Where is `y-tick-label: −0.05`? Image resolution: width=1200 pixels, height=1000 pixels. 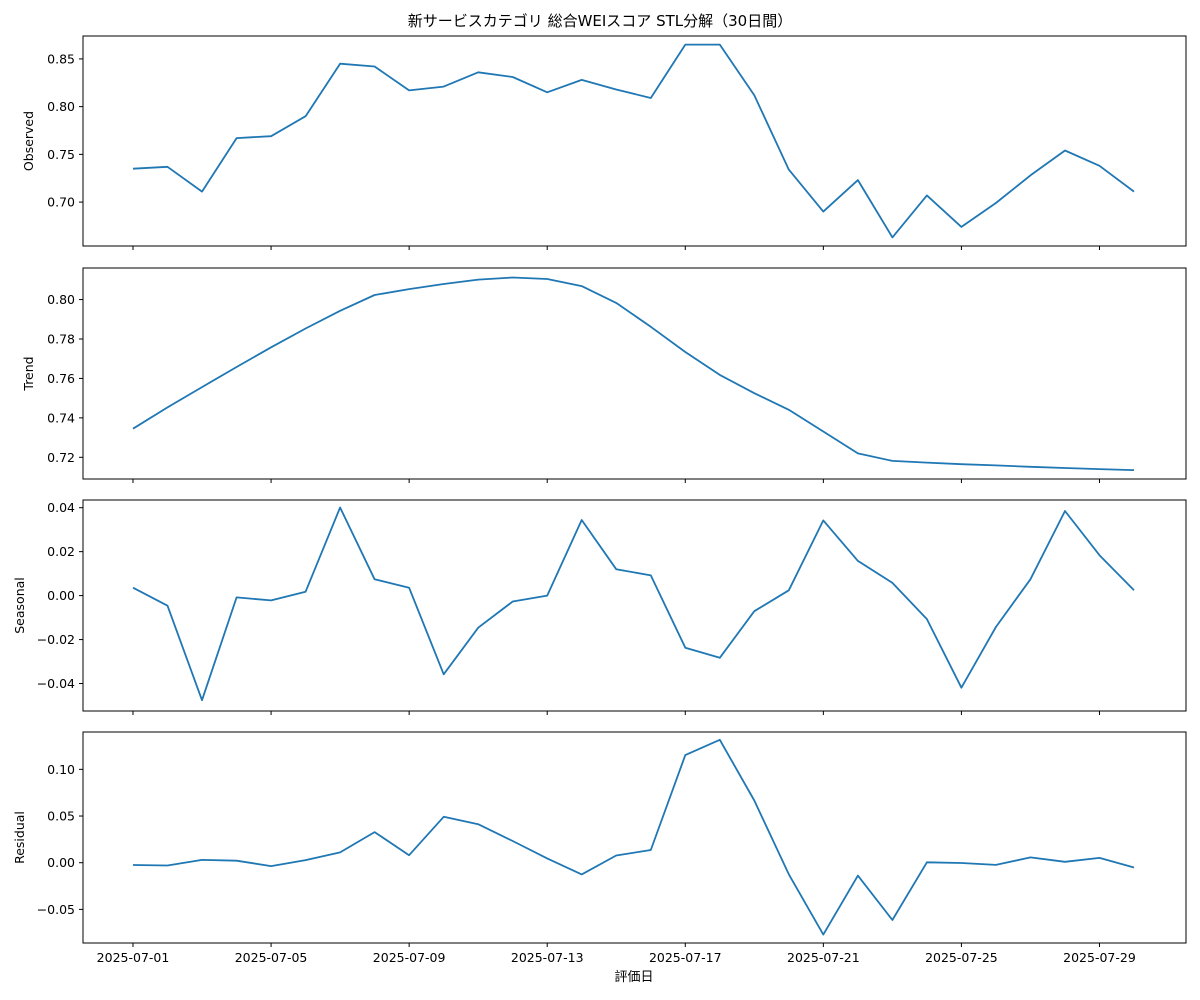
y-tick-label: −0.05 is located at coordinates (56, 909).